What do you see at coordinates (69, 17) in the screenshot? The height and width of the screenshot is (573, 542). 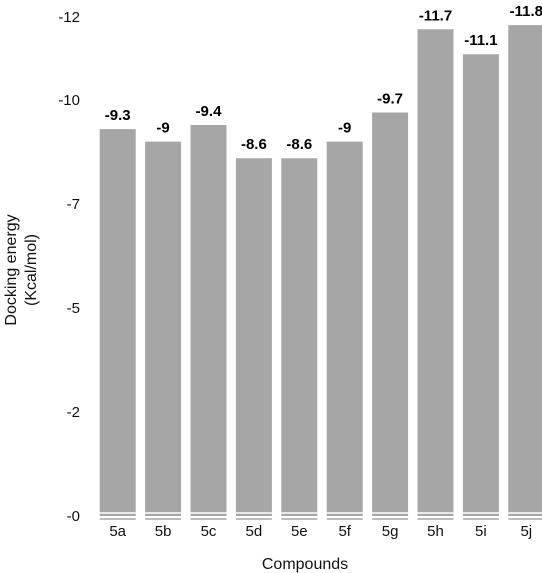 I see `y-tick-label: -12` at bounding box center [69, 17].